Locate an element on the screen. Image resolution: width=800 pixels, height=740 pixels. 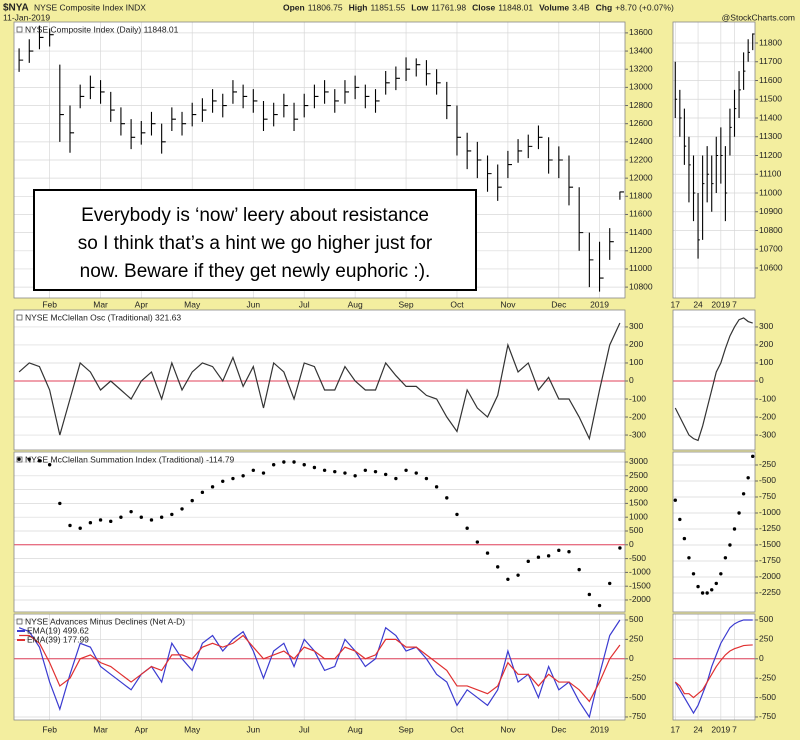
y-tick-label: -250 is located at coordinates (767, 464).